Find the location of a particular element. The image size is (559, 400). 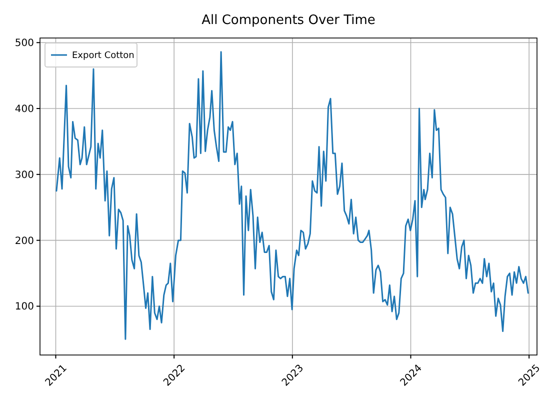

y-tick-label: 100 is located at coordinates (24, 307).